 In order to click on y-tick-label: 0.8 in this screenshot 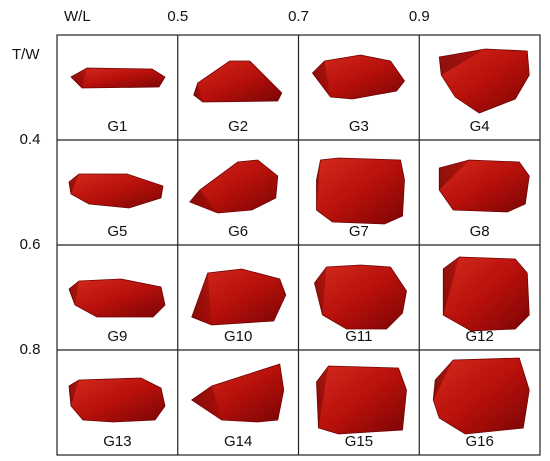, I will do `click(30, 349)`.